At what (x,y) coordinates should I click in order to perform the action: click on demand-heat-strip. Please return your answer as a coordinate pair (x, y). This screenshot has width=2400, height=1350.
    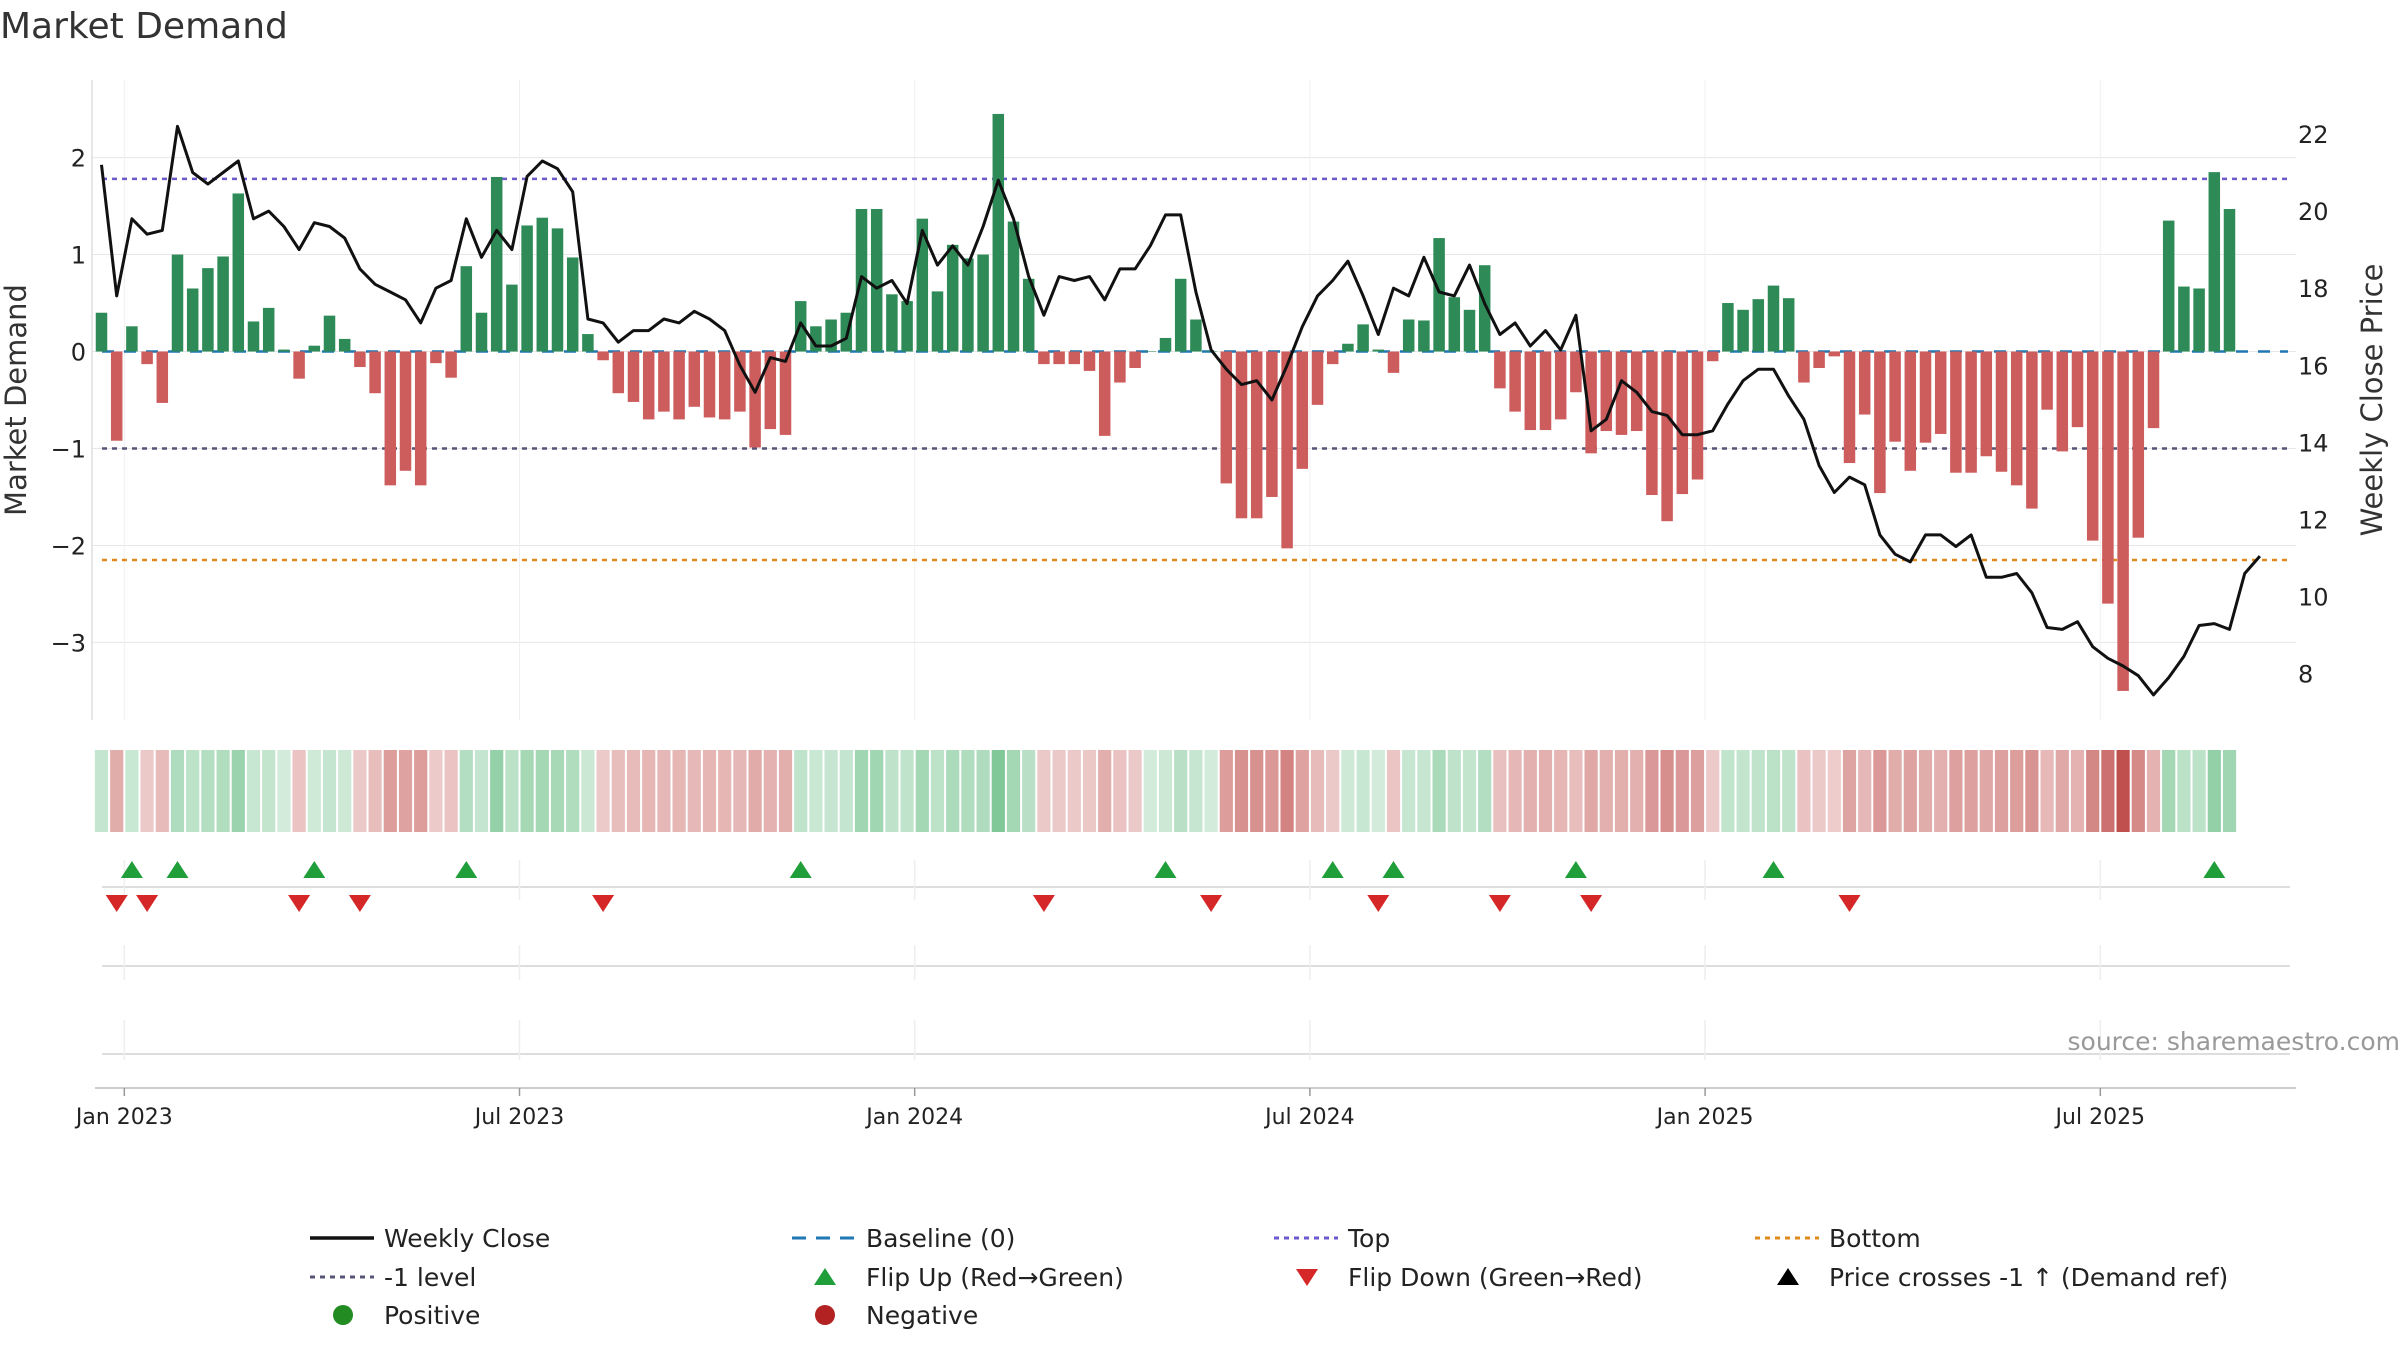
    Looking at the image, I should click on (1165, 791).